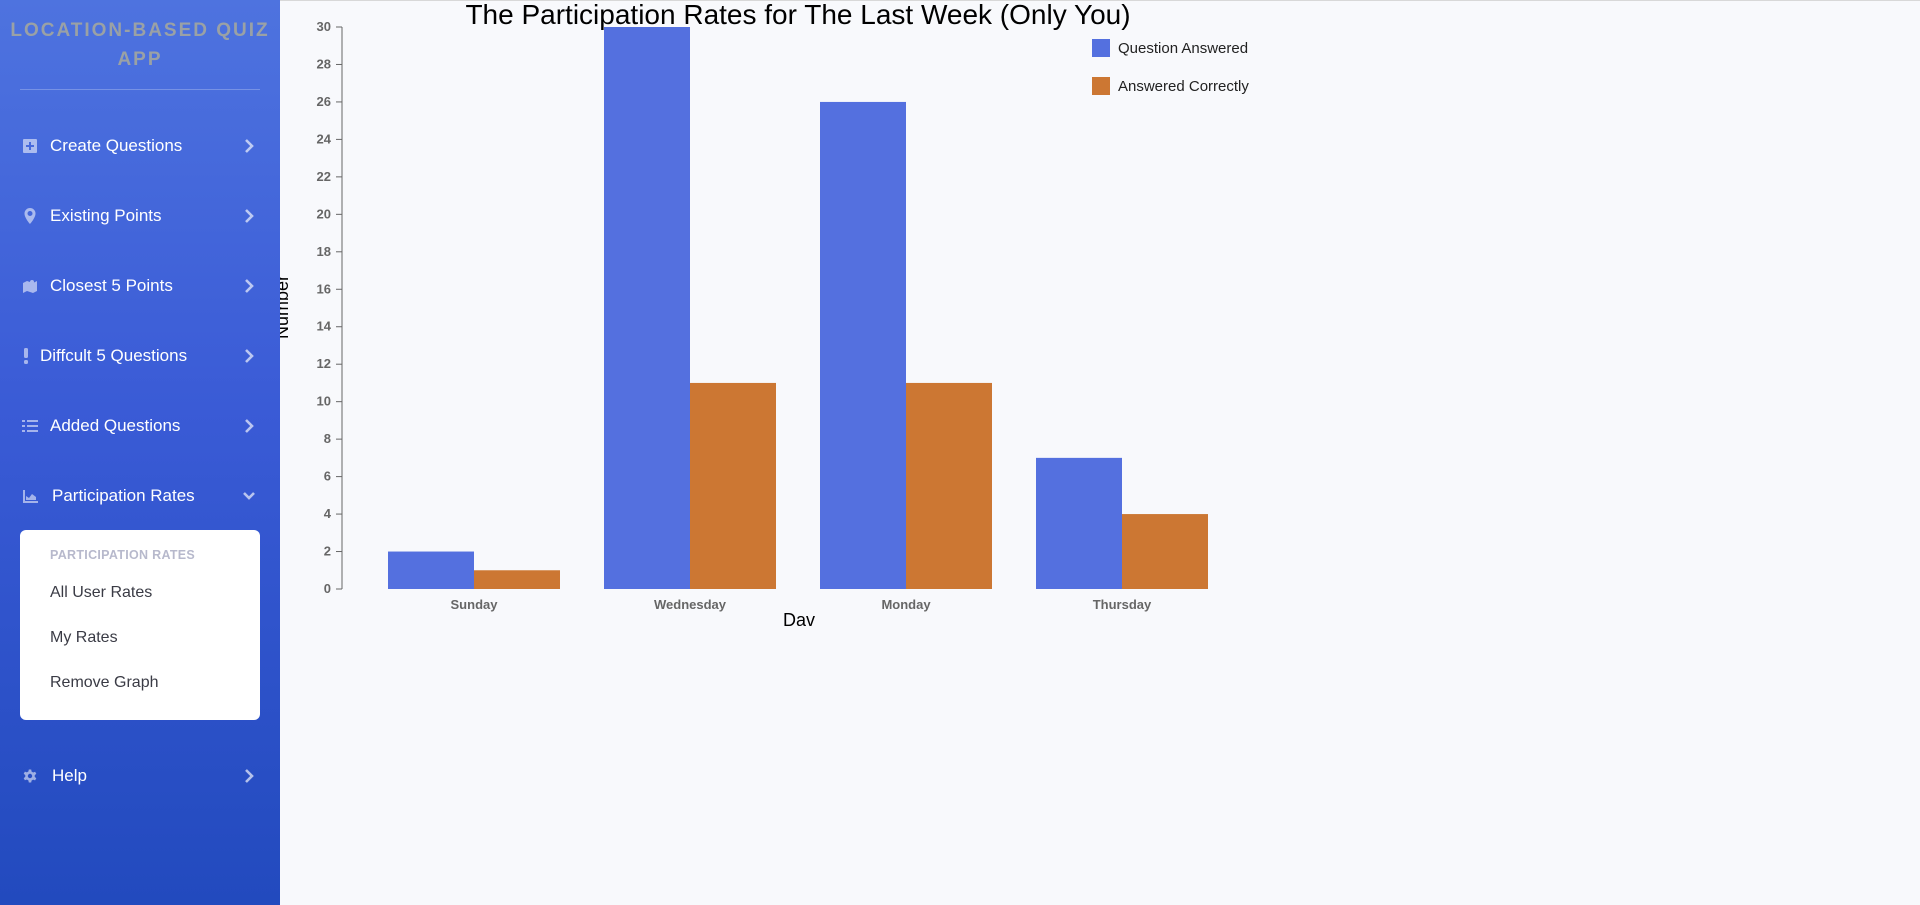  What do you see at coordinates (324, 213) in the screenshot?
I see `y-tick-label: 20` at bounding box center [324, 213].